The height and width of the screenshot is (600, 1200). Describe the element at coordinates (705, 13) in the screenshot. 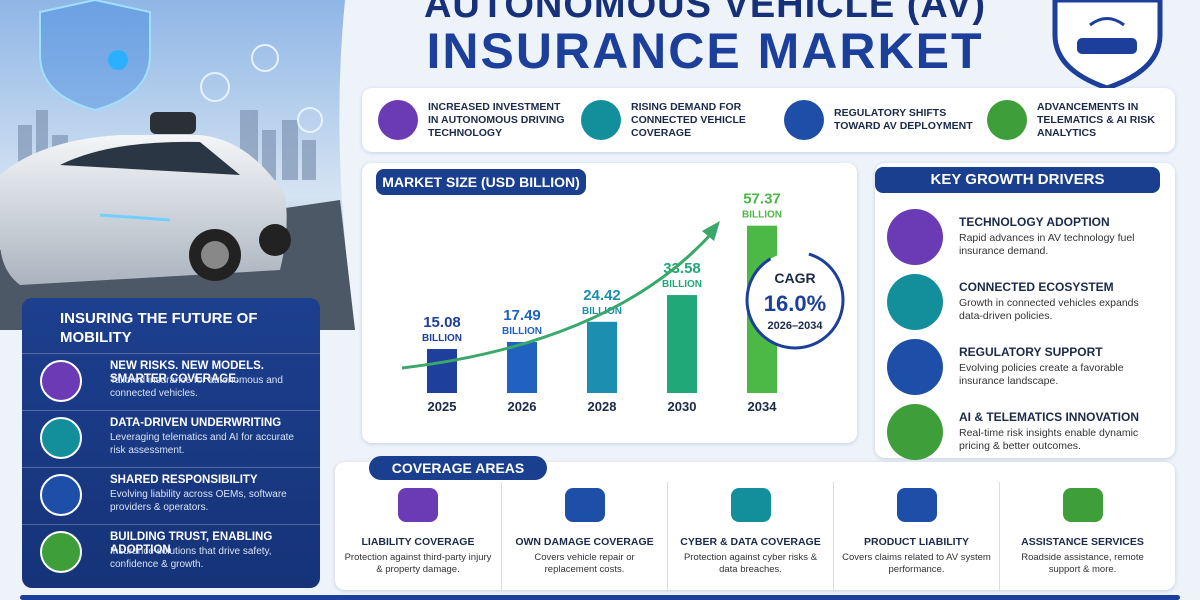

I see `title-line-1: AUTONOMOUS VEHICLE (AV)` at that location.